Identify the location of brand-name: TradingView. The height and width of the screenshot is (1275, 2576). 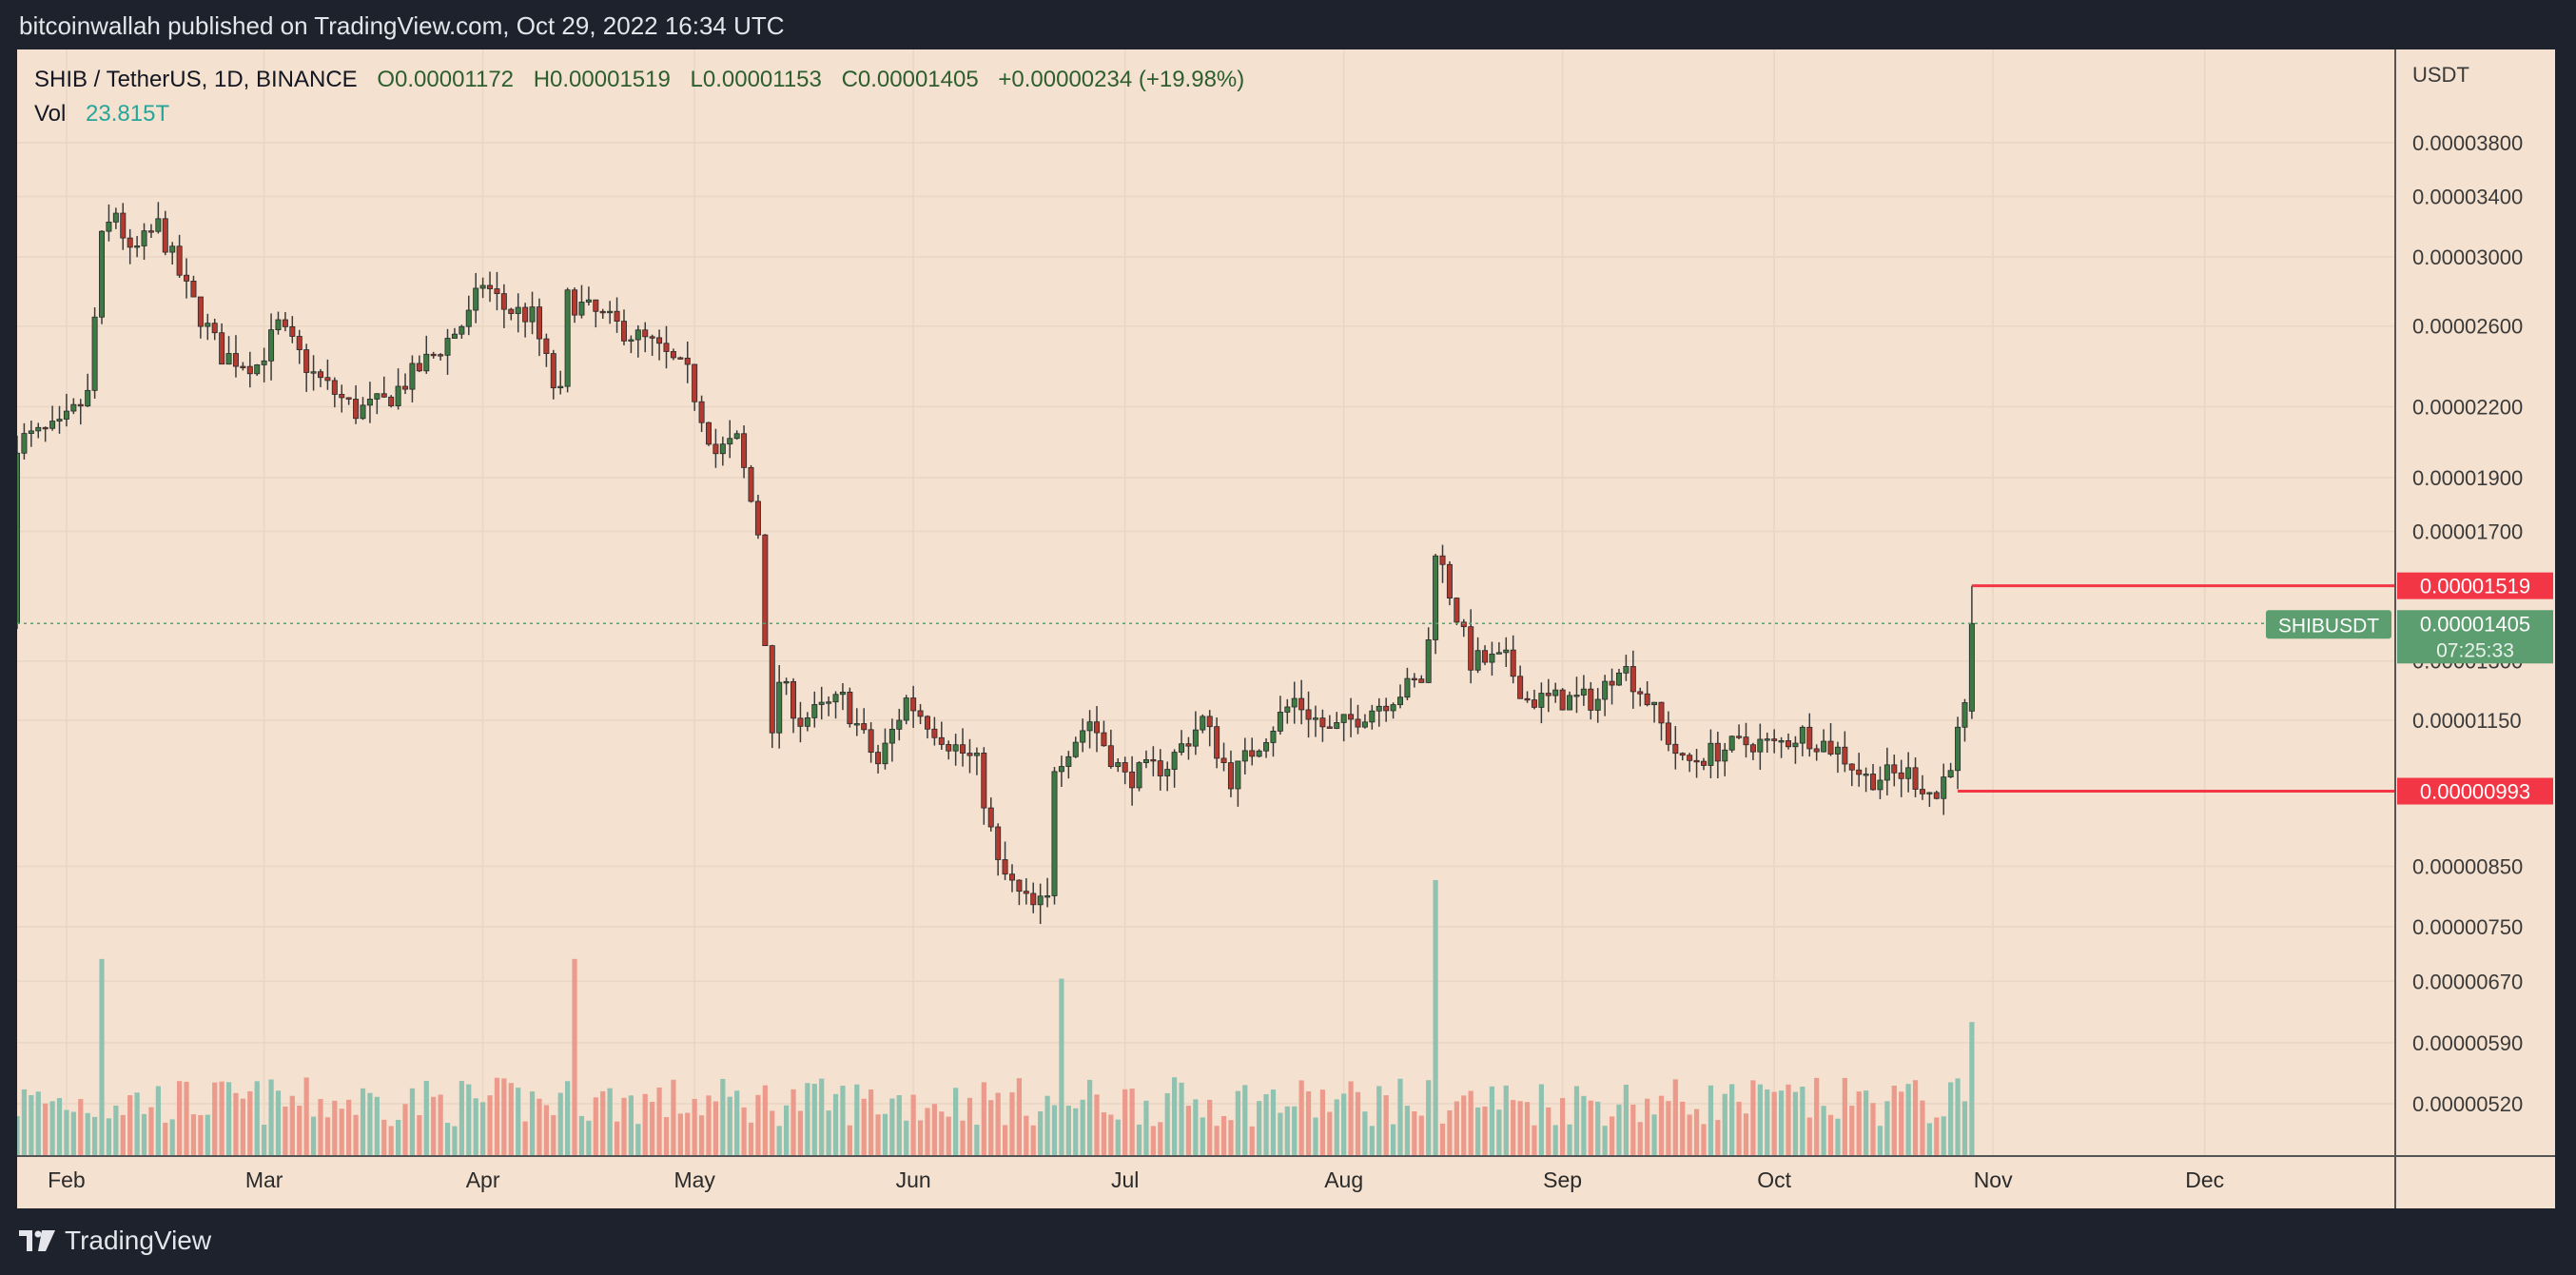
(139, 1240).